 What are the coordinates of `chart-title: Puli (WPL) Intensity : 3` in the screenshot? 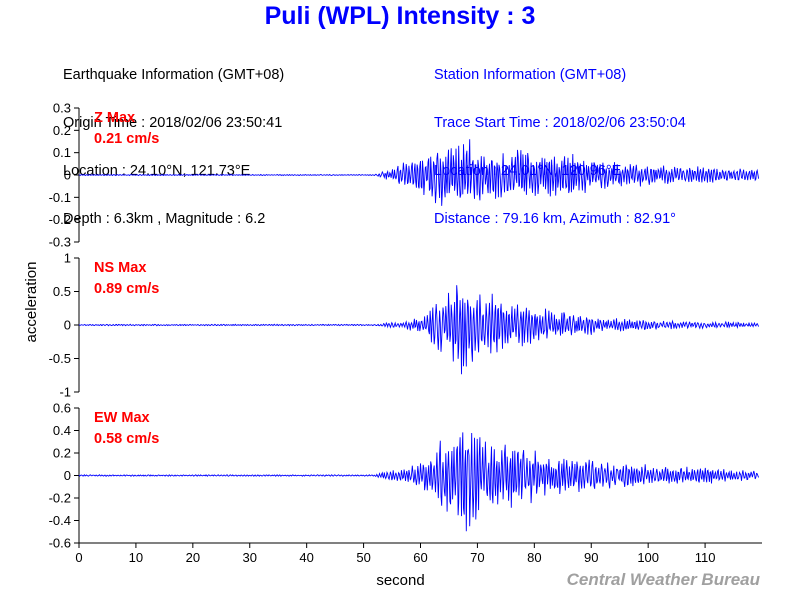 It's located at (400, 16).